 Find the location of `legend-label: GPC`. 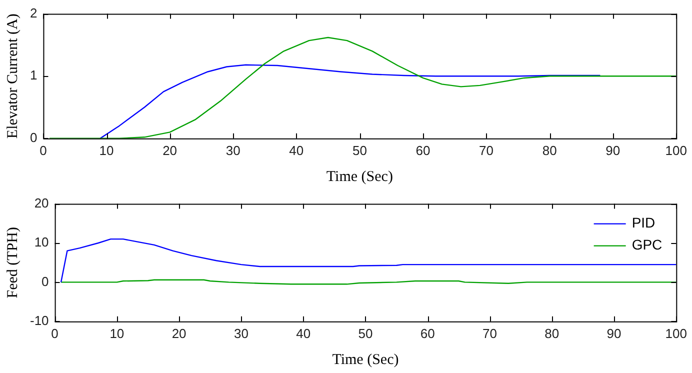

legend-label: GPC is located at coordinates (647, 244).